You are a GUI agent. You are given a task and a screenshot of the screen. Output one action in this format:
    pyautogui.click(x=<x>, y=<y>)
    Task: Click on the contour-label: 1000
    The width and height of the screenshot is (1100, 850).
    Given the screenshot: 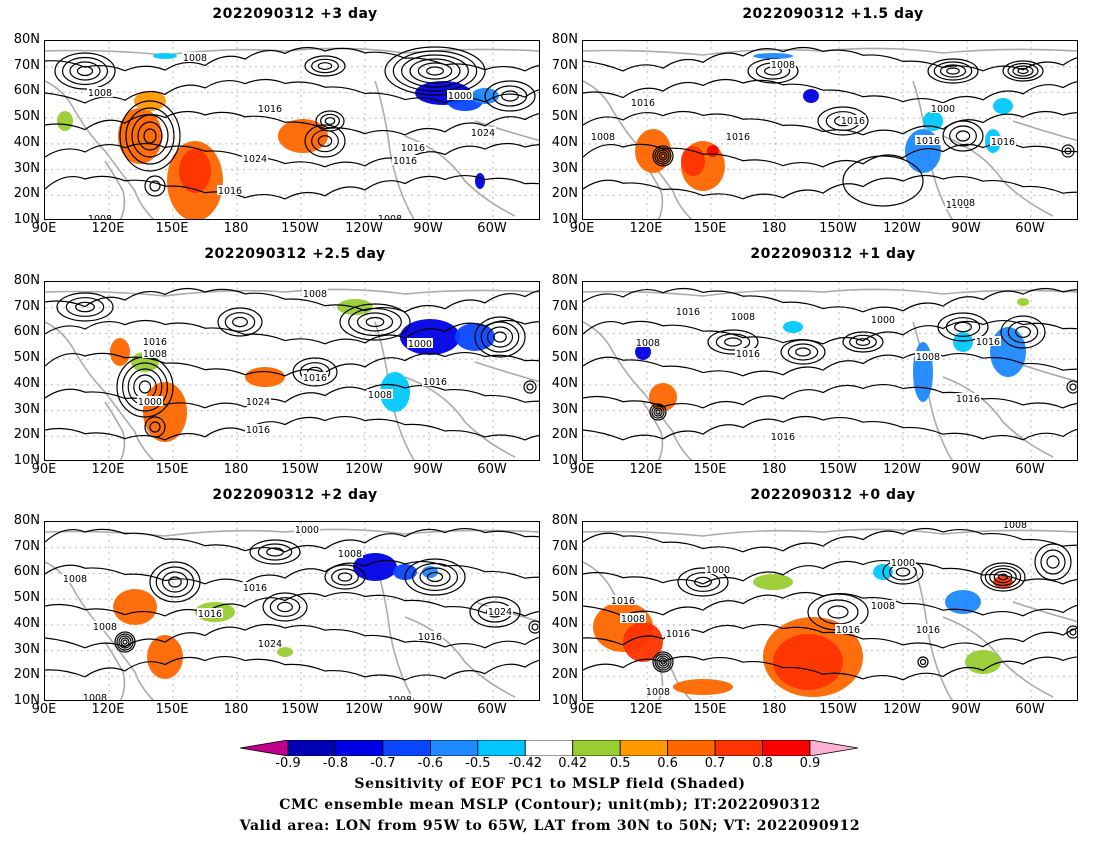 What is the action you would take?
    pyautogui.click(x=150, y=402)
    